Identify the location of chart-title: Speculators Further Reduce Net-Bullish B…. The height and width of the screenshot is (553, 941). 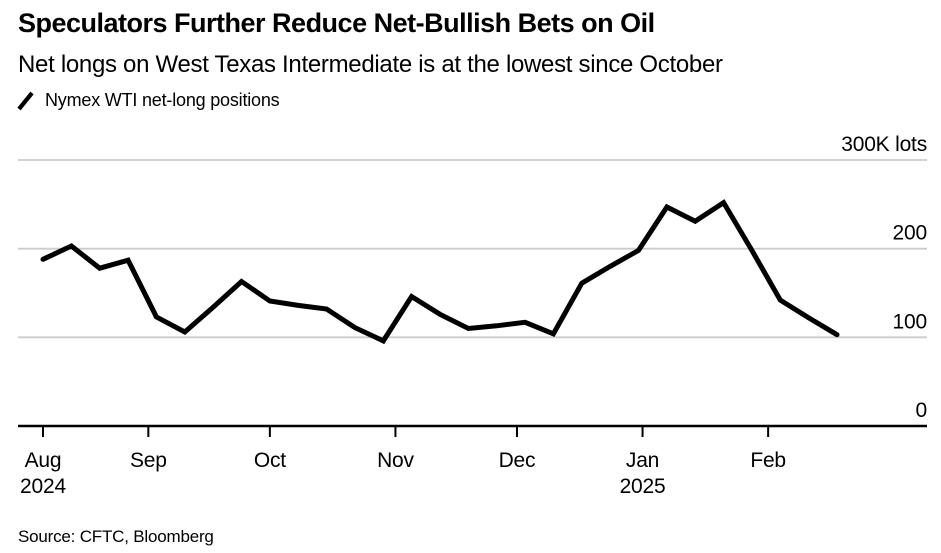
(336, 23).